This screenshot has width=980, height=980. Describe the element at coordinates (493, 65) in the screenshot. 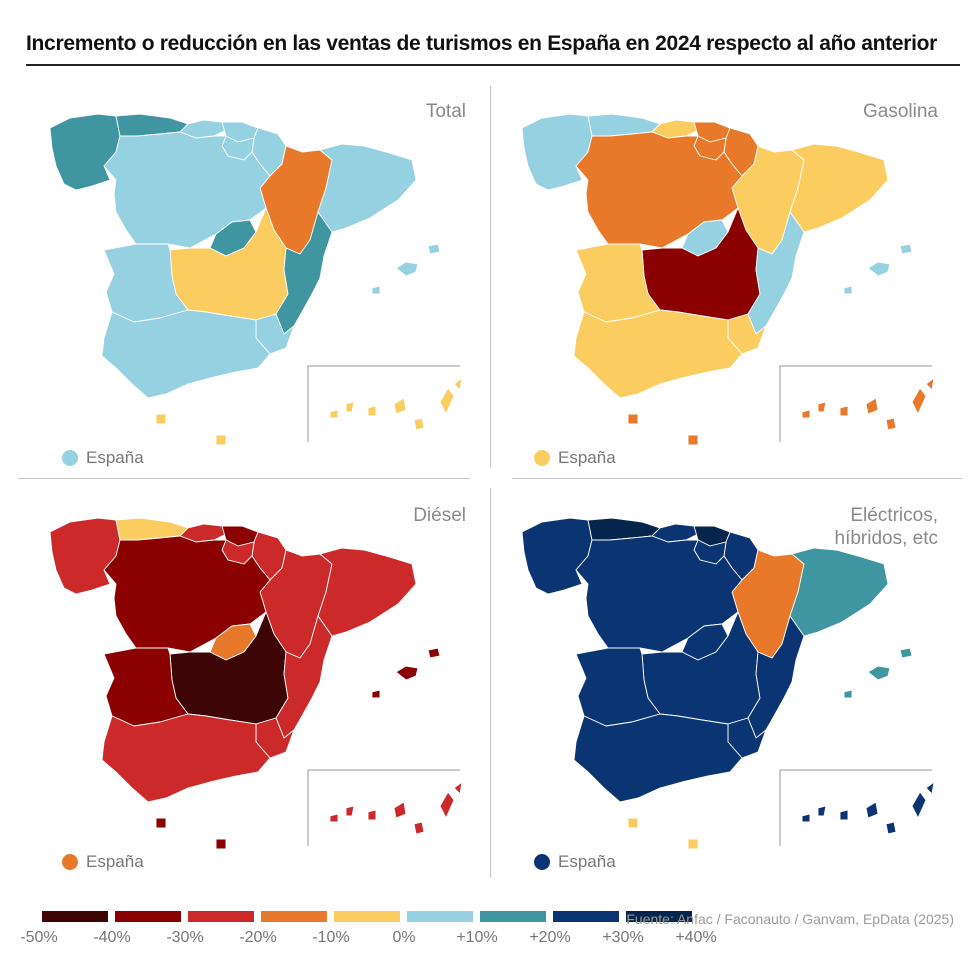

I see `title-rule` at that location.